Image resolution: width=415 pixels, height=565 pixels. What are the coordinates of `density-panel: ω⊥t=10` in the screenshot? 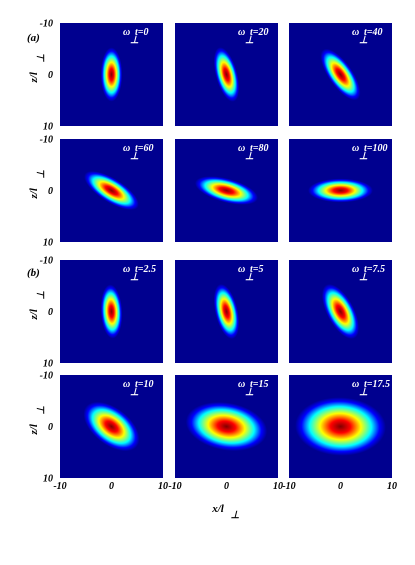 It's located at (111, 426).